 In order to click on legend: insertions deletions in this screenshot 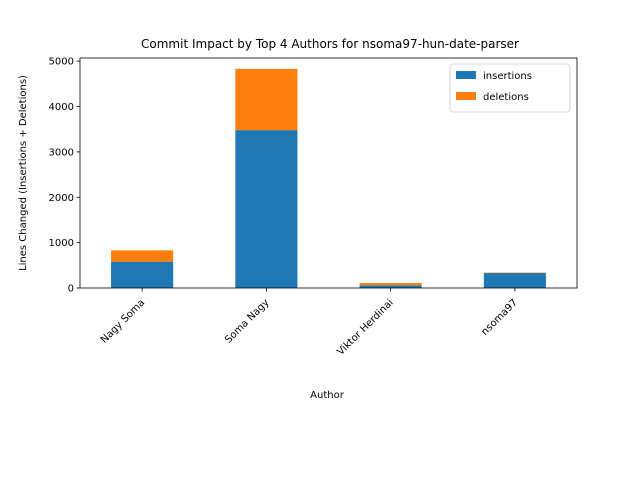, I will do `click(510, 88)`.